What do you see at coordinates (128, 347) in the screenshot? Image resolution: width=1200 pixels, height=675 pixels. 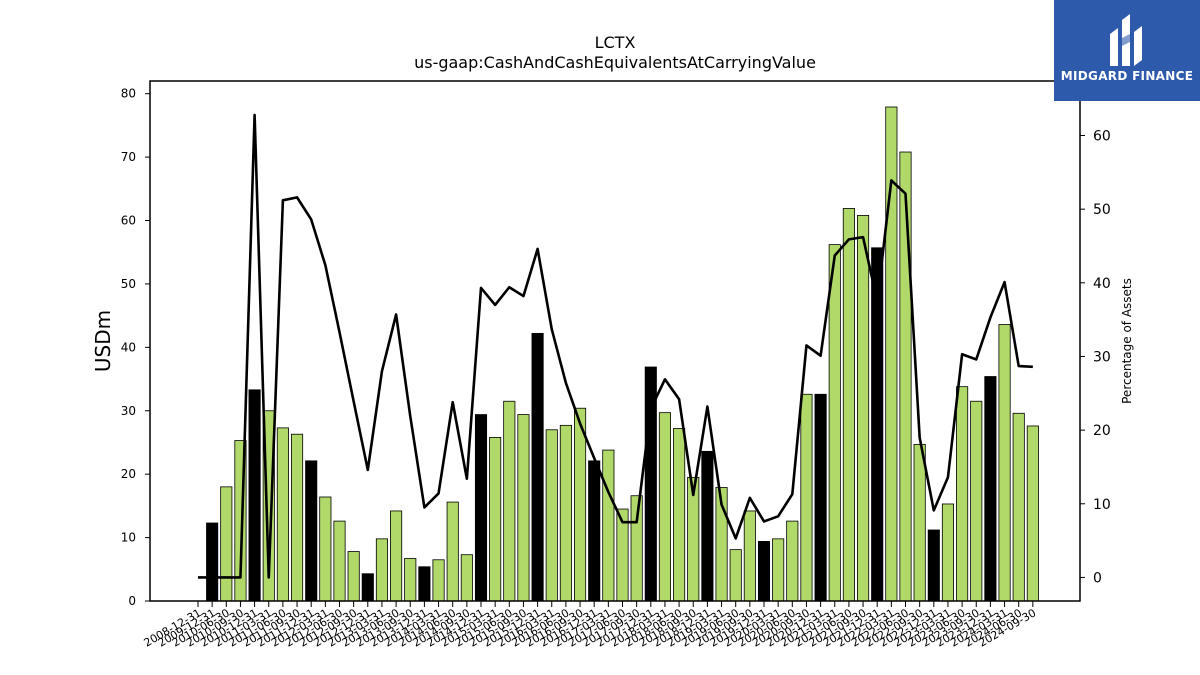 I see `y-left-tick-label: 40` at bounding box center [128, 347].